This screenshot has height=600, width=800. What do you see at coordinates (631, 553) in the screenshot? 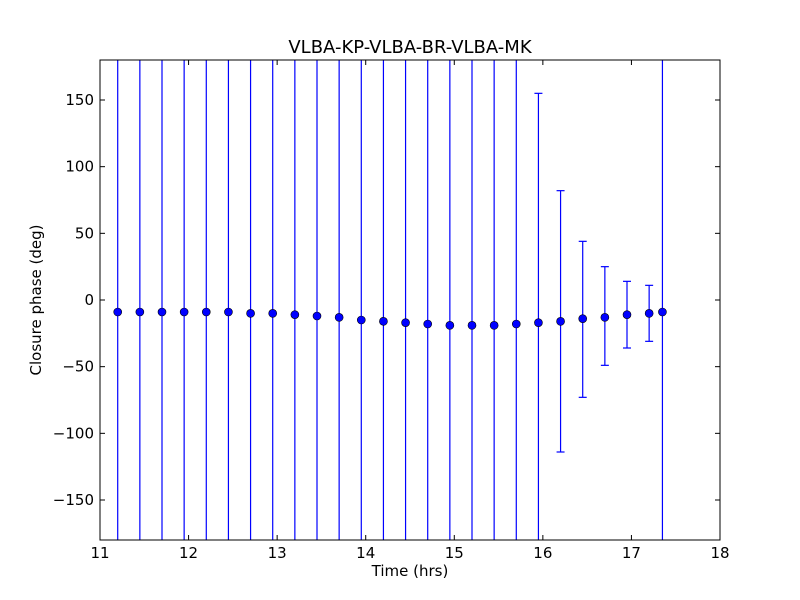
I see `x-tick-label: 17` at bounding box center [631, 553].